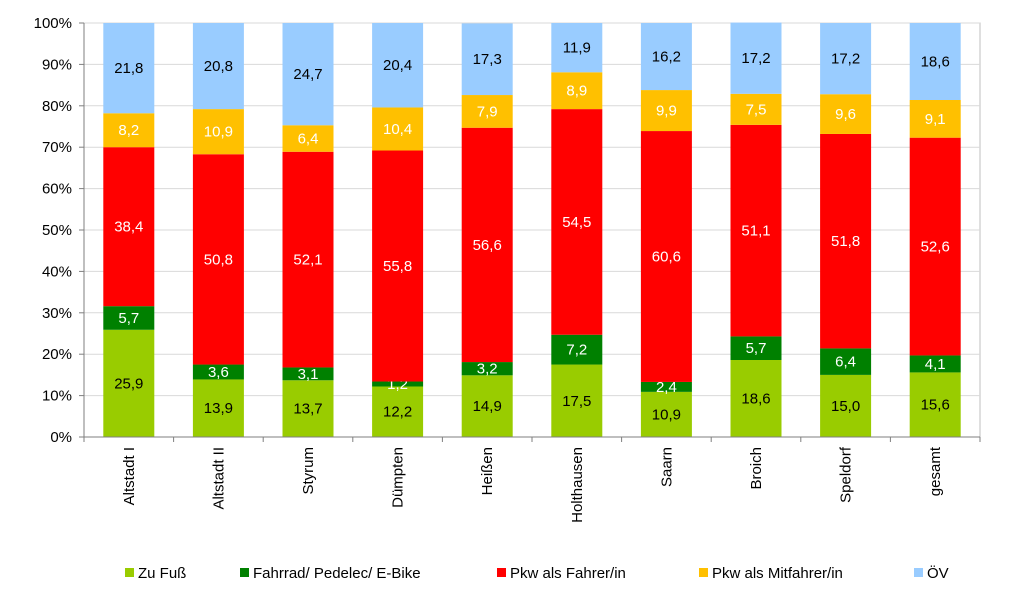 This screenshot has height=610, width=1024. I want to click on y-tick-label: 60%, so click(57, 189).